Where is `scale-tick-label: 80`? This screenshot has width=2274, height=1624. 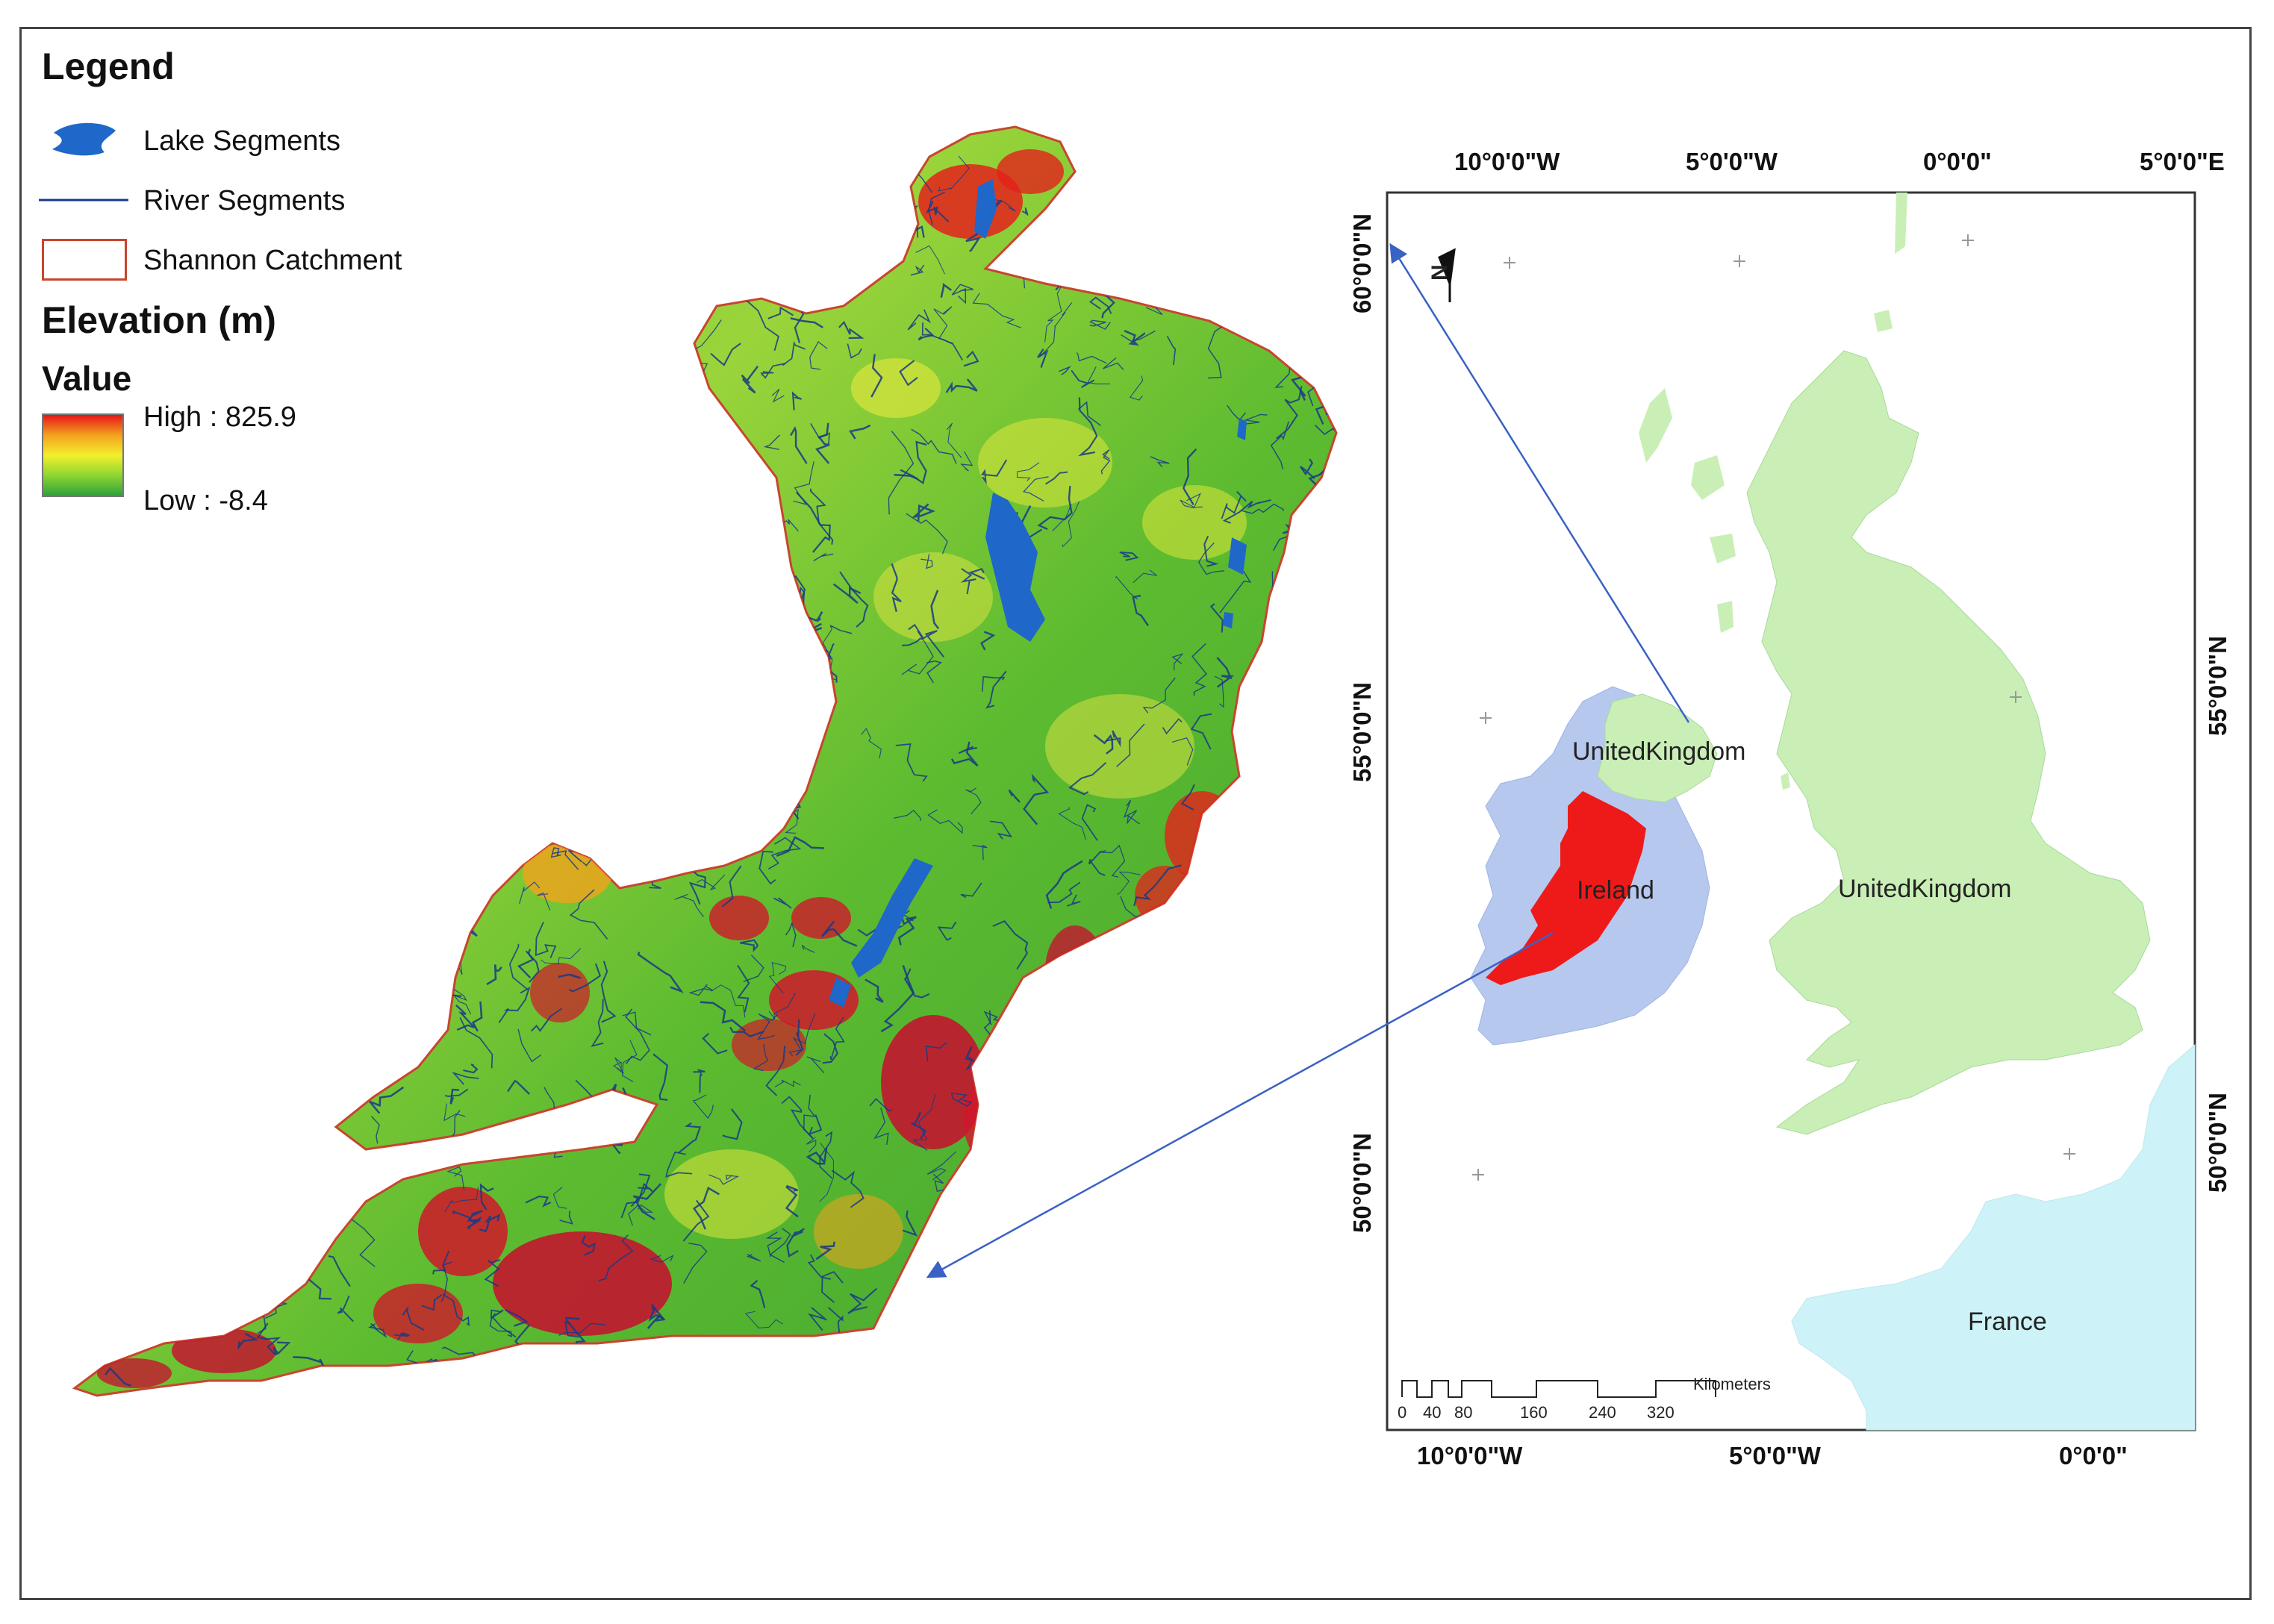 scale-tick-label: 80 is located at coordinates (1463, 1412).